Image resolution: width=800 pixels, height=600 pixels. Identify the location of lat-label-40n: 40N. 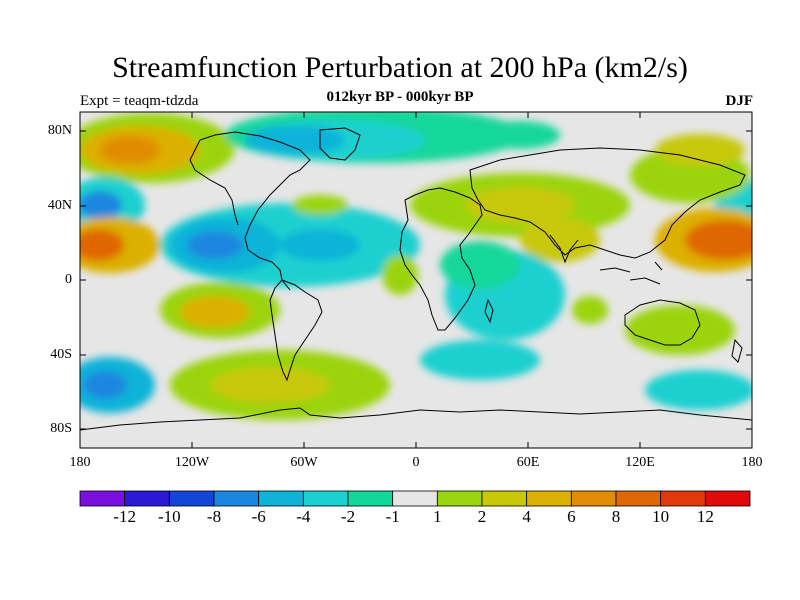
(59, 205).